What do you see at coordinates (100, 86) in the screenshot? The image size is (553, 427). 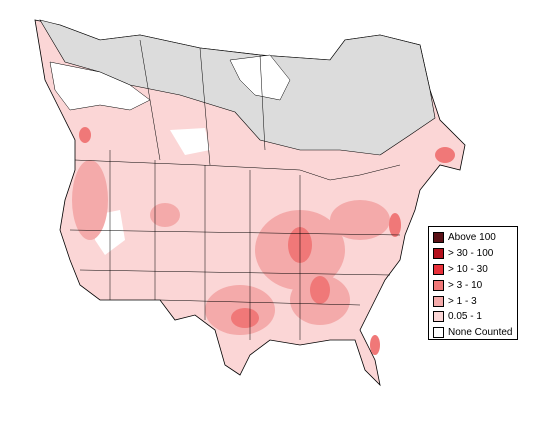 I see `none-counted-nw` at bounding box center [100, 86].